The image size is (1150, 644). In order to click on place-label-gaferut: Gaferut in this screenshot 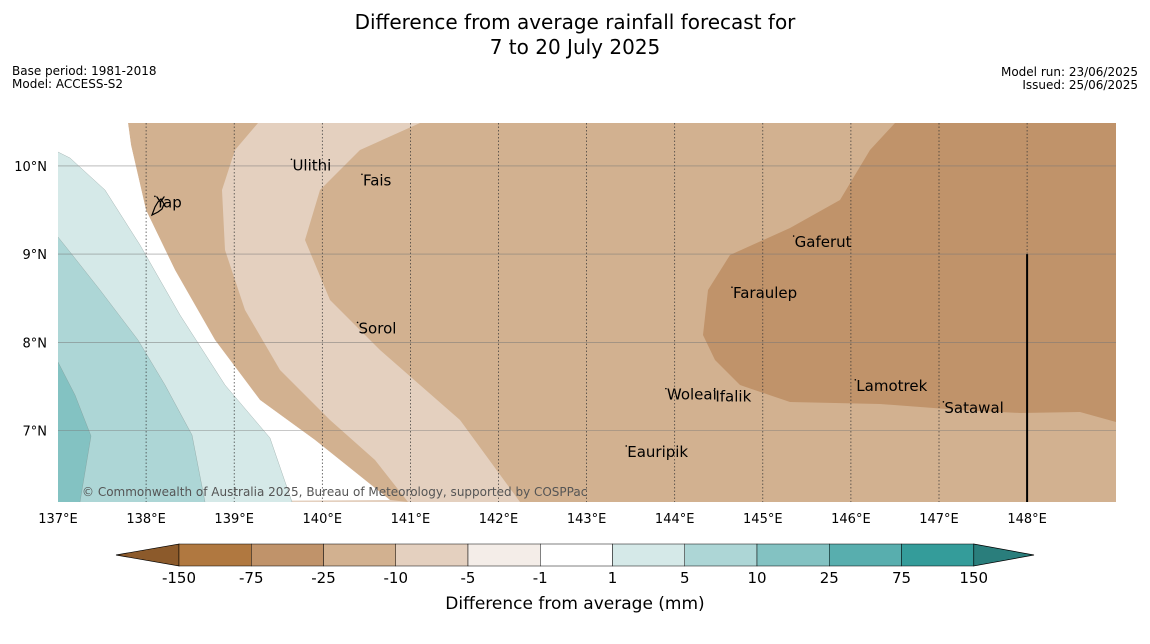, I will do `click(823, 242)`.